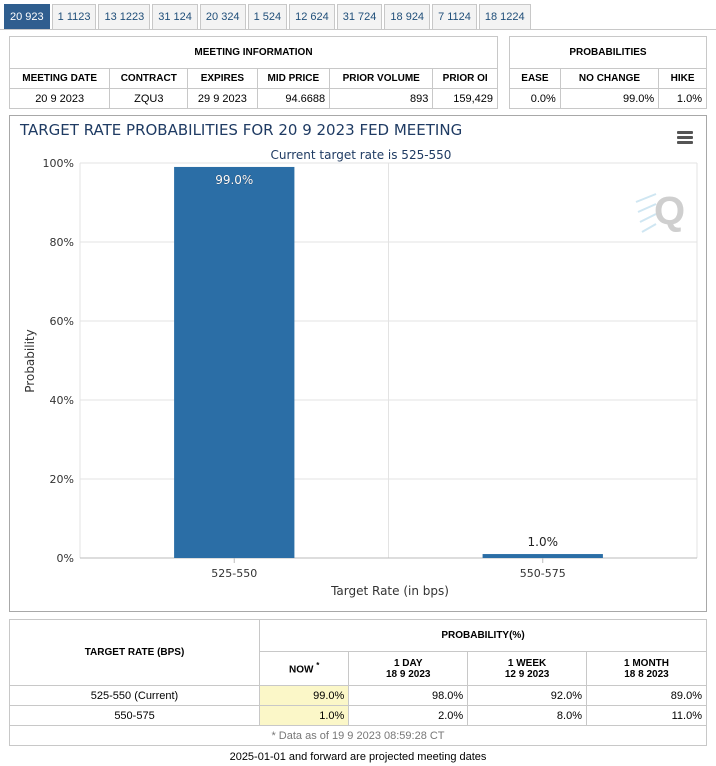 The height and width of the screenshot is (766, 716). I want to click on one-day-column-header: 1 DAY 18 9 2023, so click(408, 668).